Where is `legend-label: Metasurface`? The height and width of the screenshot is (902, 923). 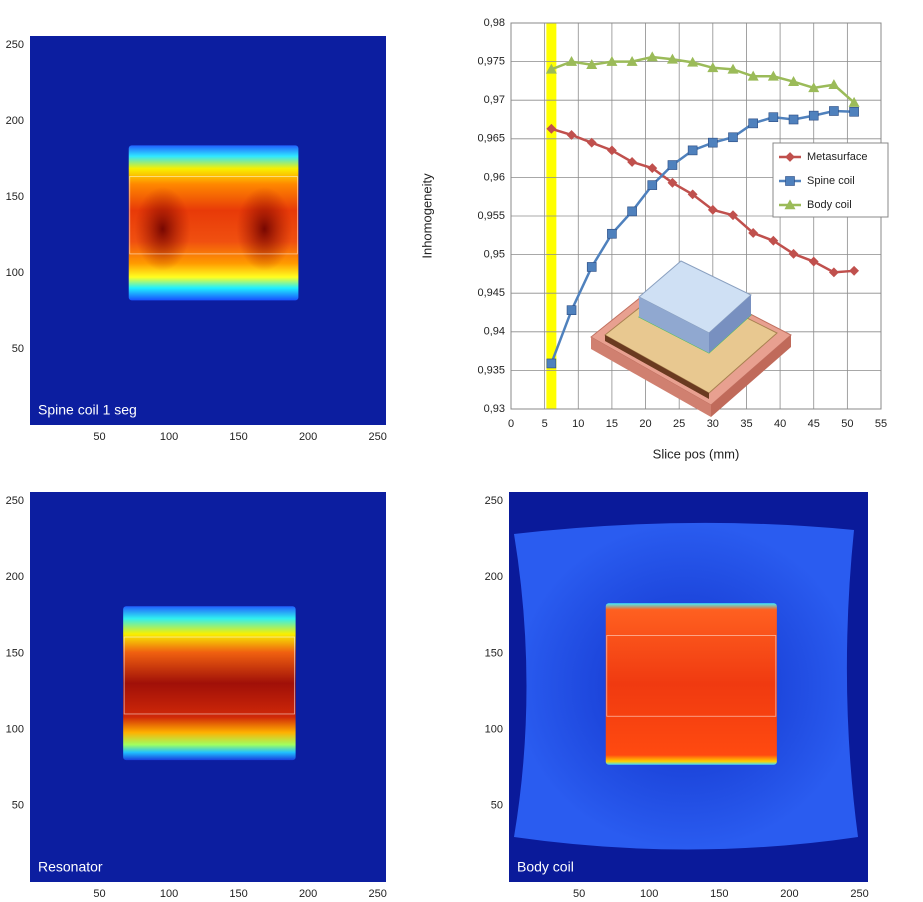
legend-label: Metasurface is located at coordinates (837, 157).